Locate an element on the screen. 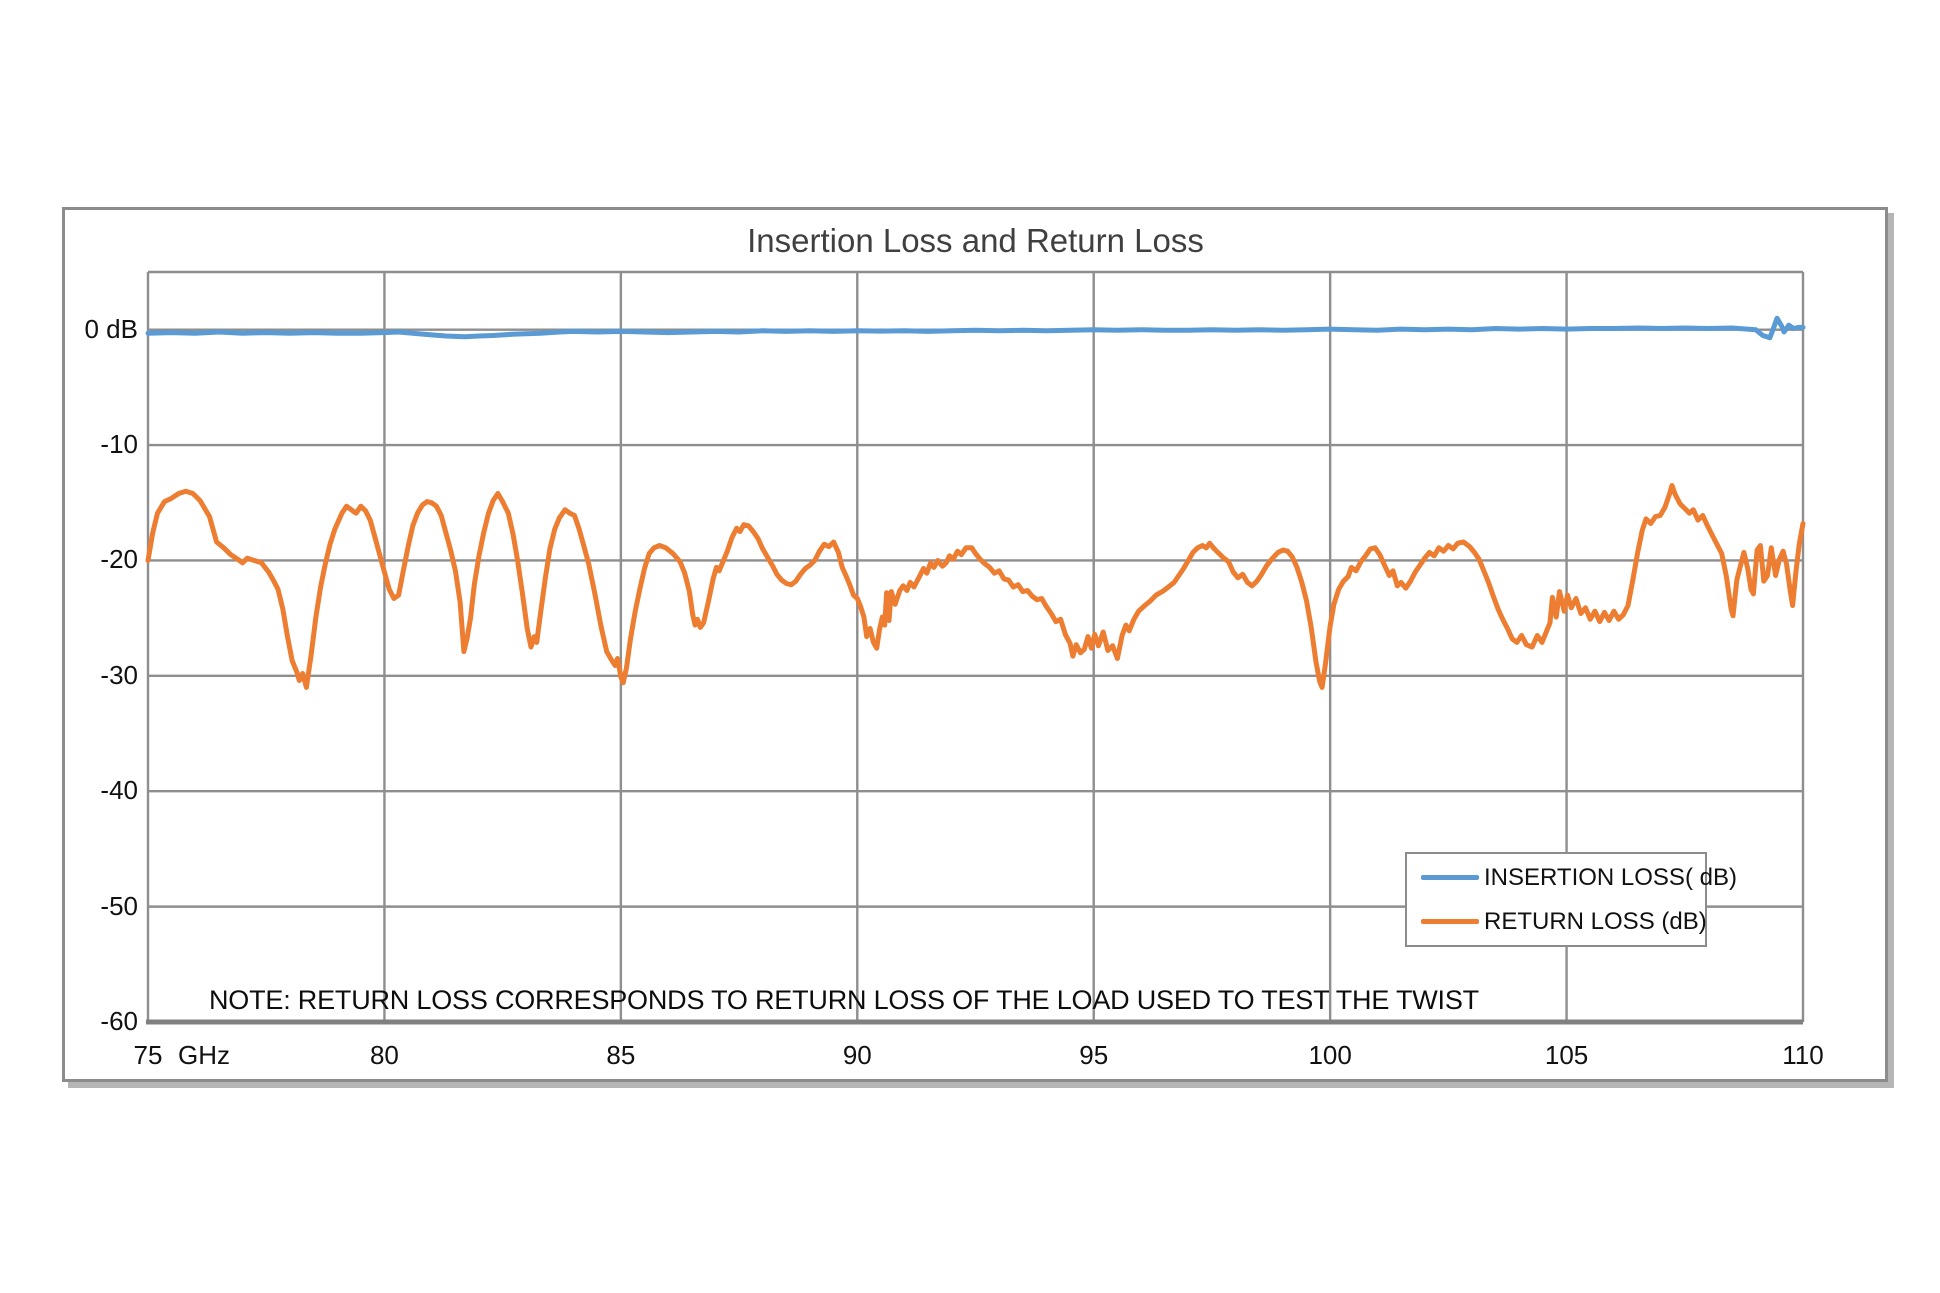  legend-label-insertion-loss: INSERTION LOSS( dB) is located at coordinates (1610, 877).